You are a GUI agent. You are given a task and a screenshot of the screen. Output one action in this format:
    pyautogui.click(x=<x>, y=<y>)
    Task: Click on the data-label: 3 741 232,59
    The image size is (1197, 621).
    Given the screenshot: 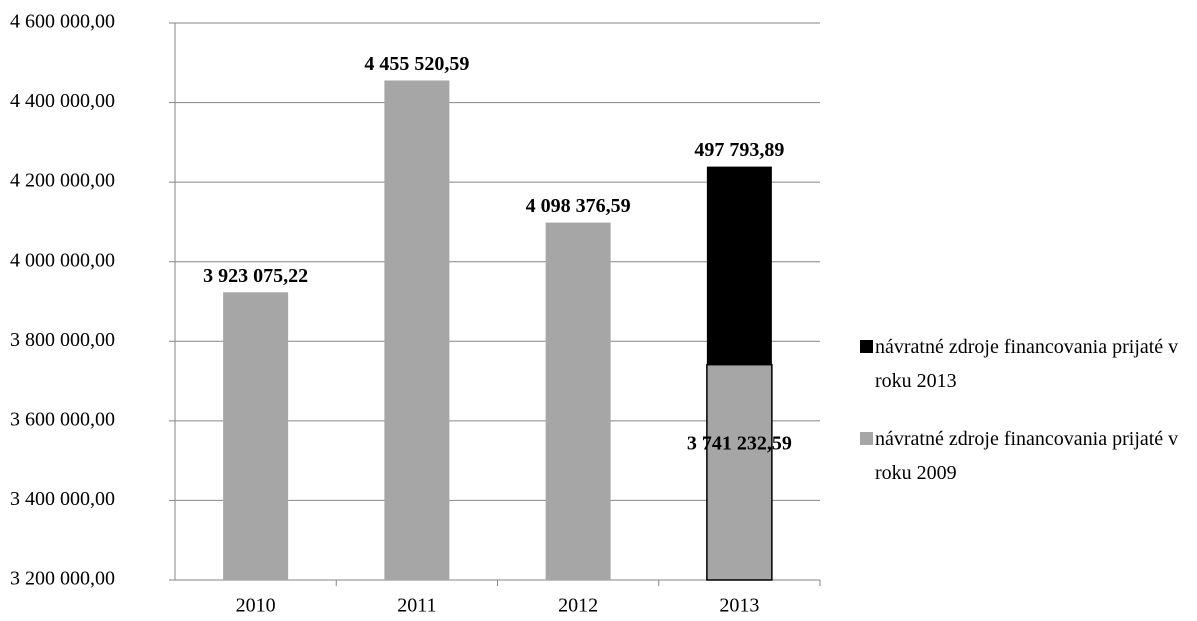 What is the action you would take?
    pyautogui.click(x=739, y=443)
    